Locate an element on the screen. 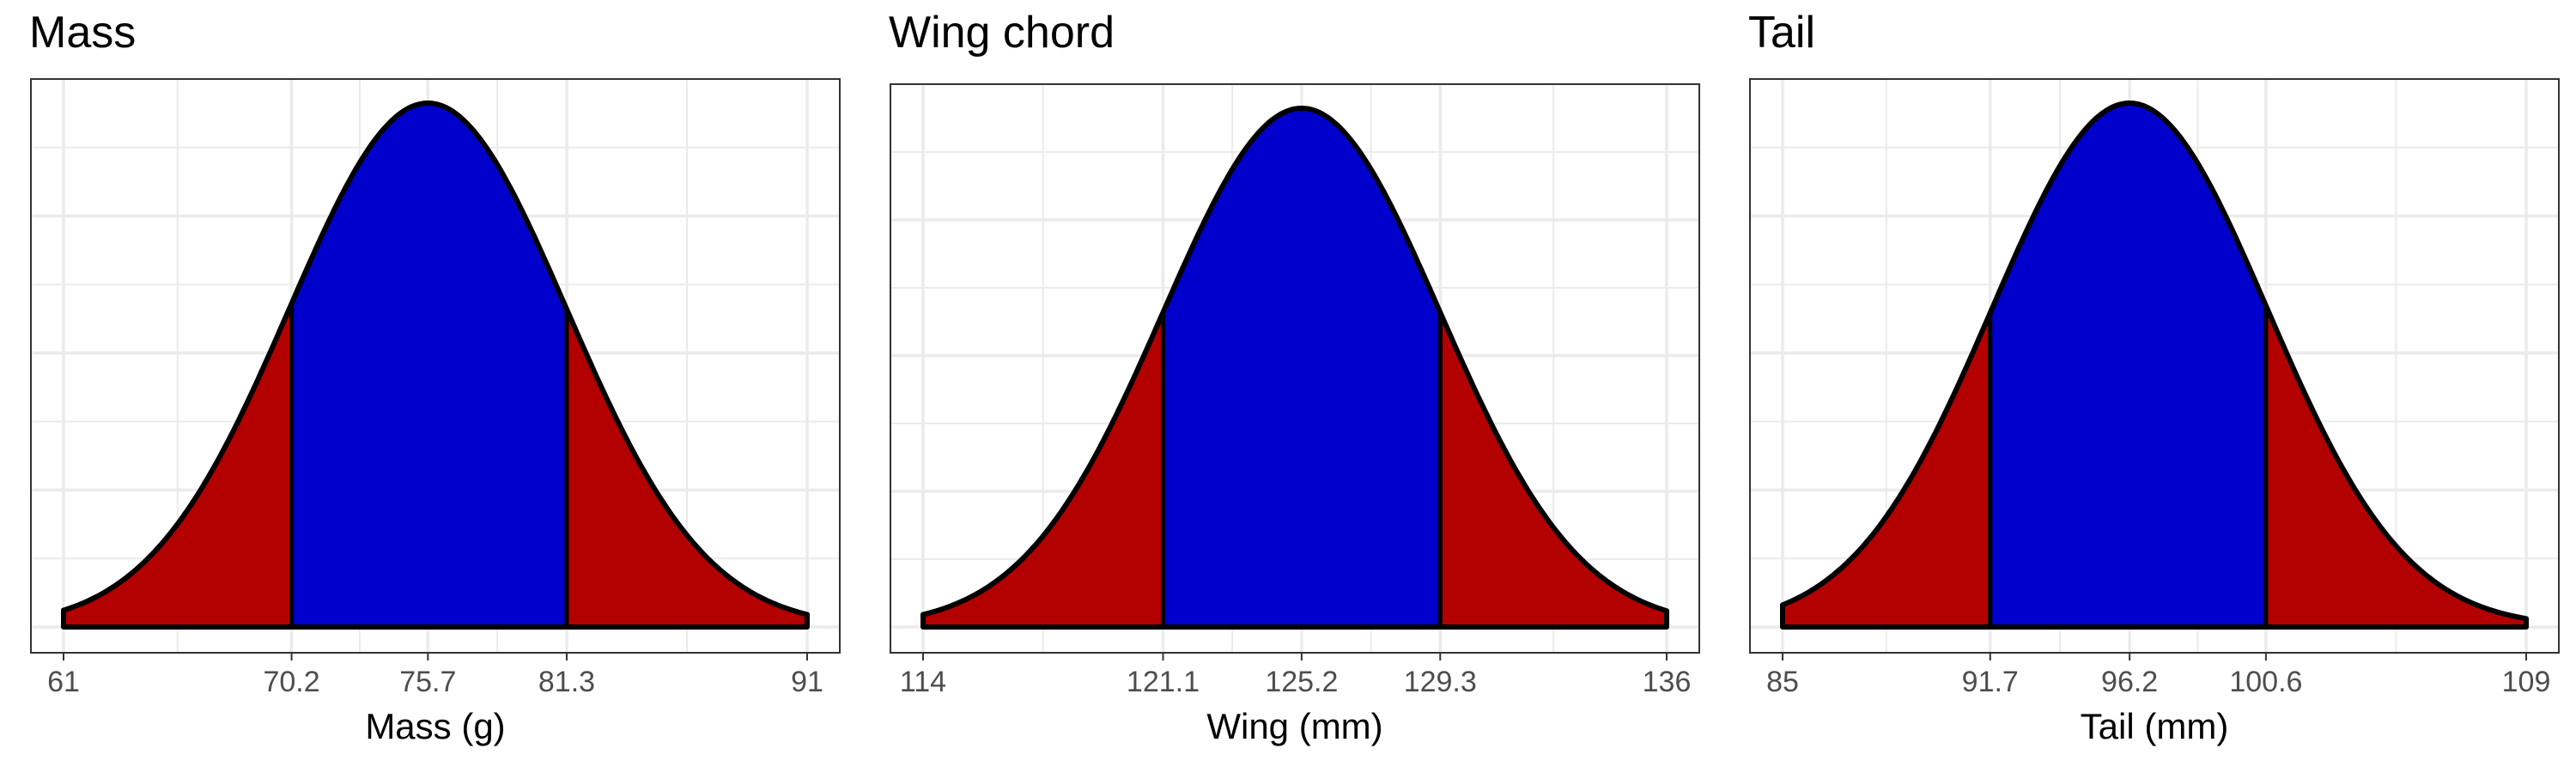  x-tick-label: 109 is located at coordinates (2526, 682).